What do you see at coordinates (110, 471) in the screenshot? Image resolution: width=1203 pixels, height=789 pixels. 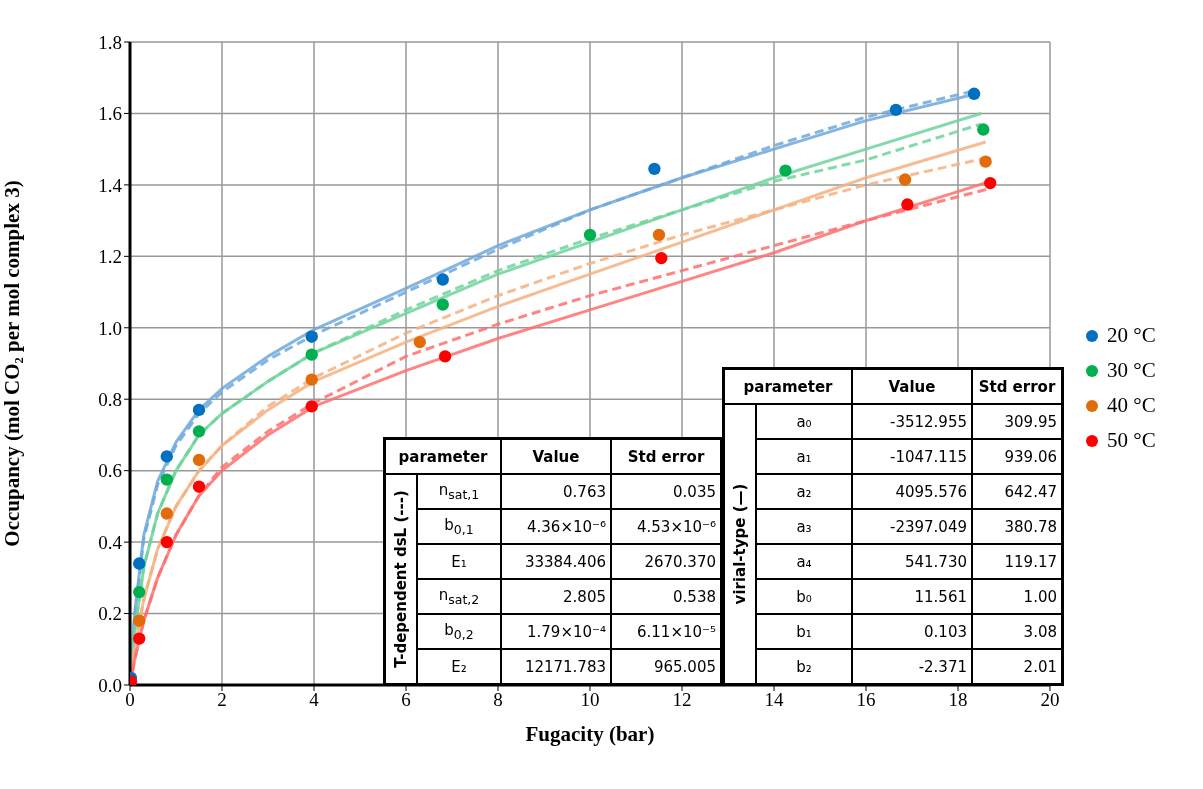 I see `y-tick-label: 0.6` at bounding box center [110, 471].